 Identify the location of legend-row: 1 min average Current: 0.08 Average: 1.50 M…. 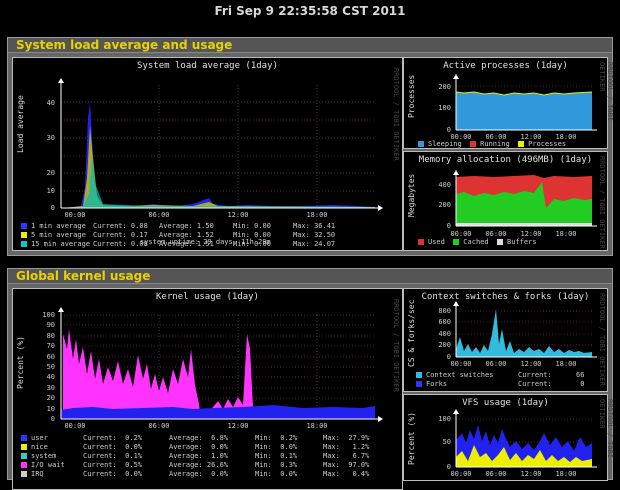
(178, 226).